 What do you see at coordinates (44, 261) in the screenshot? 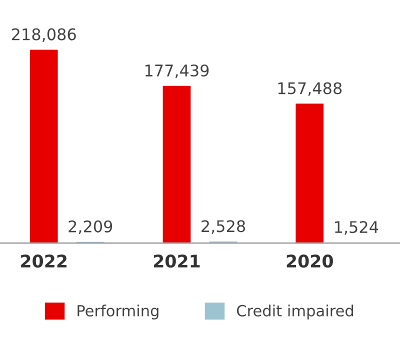
I see `x-tick-label: 2022` at bounding box center [44, 261].